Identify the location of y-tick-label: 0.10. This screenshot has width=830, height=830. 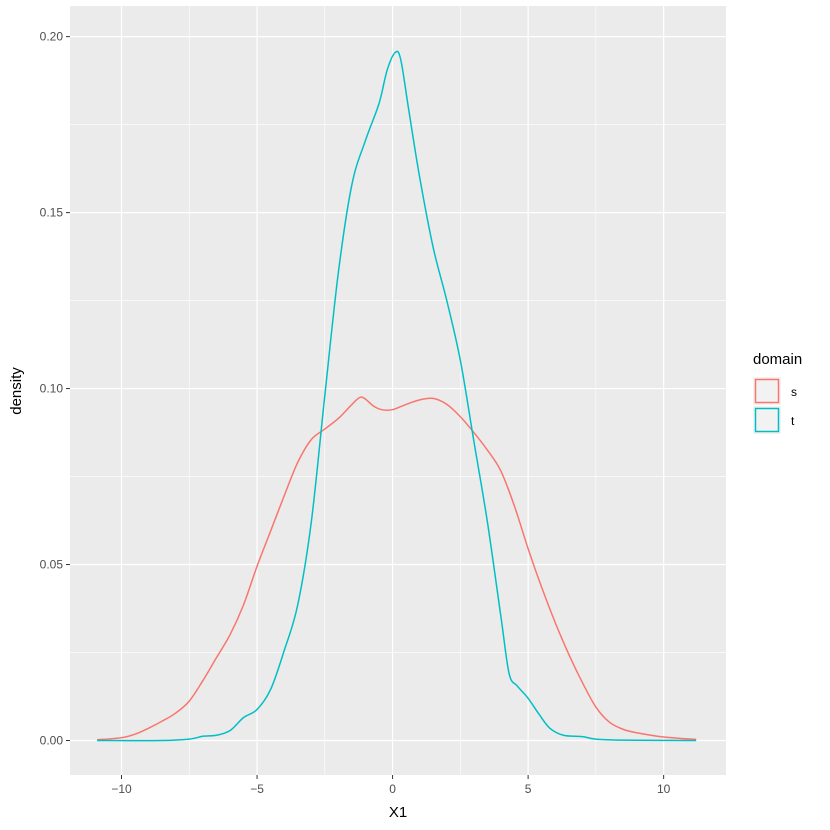
(52, 389).